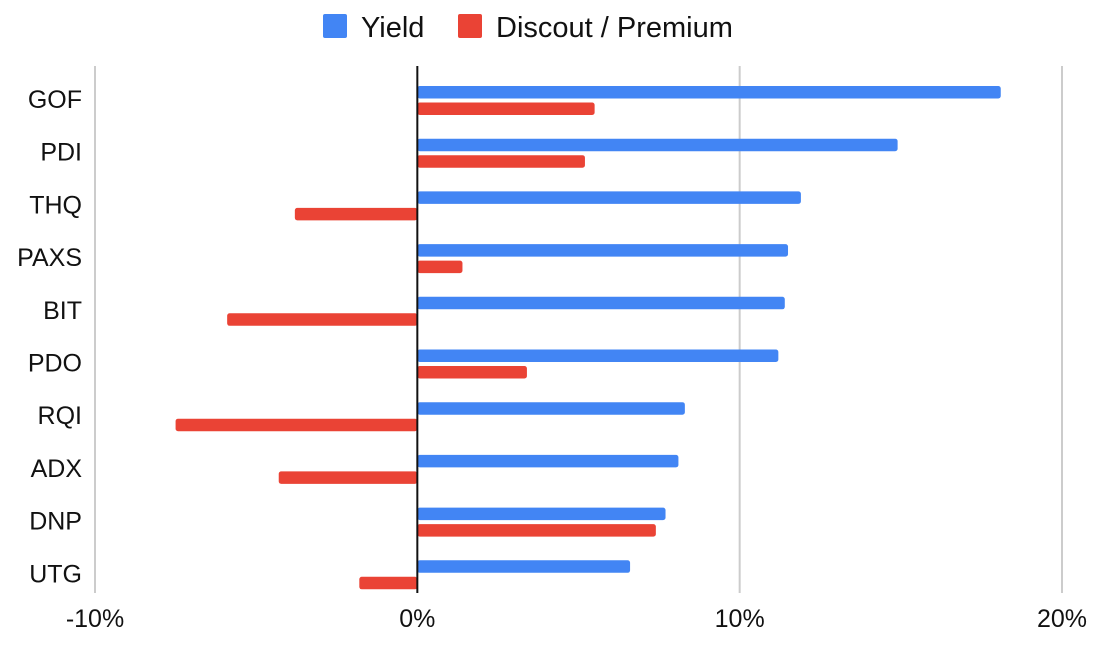 This screenshot has height=646, width=1109. Describe the element at coordinates (57, 469) in the screenshot. I see `category-label-adx: ADX` at that location.